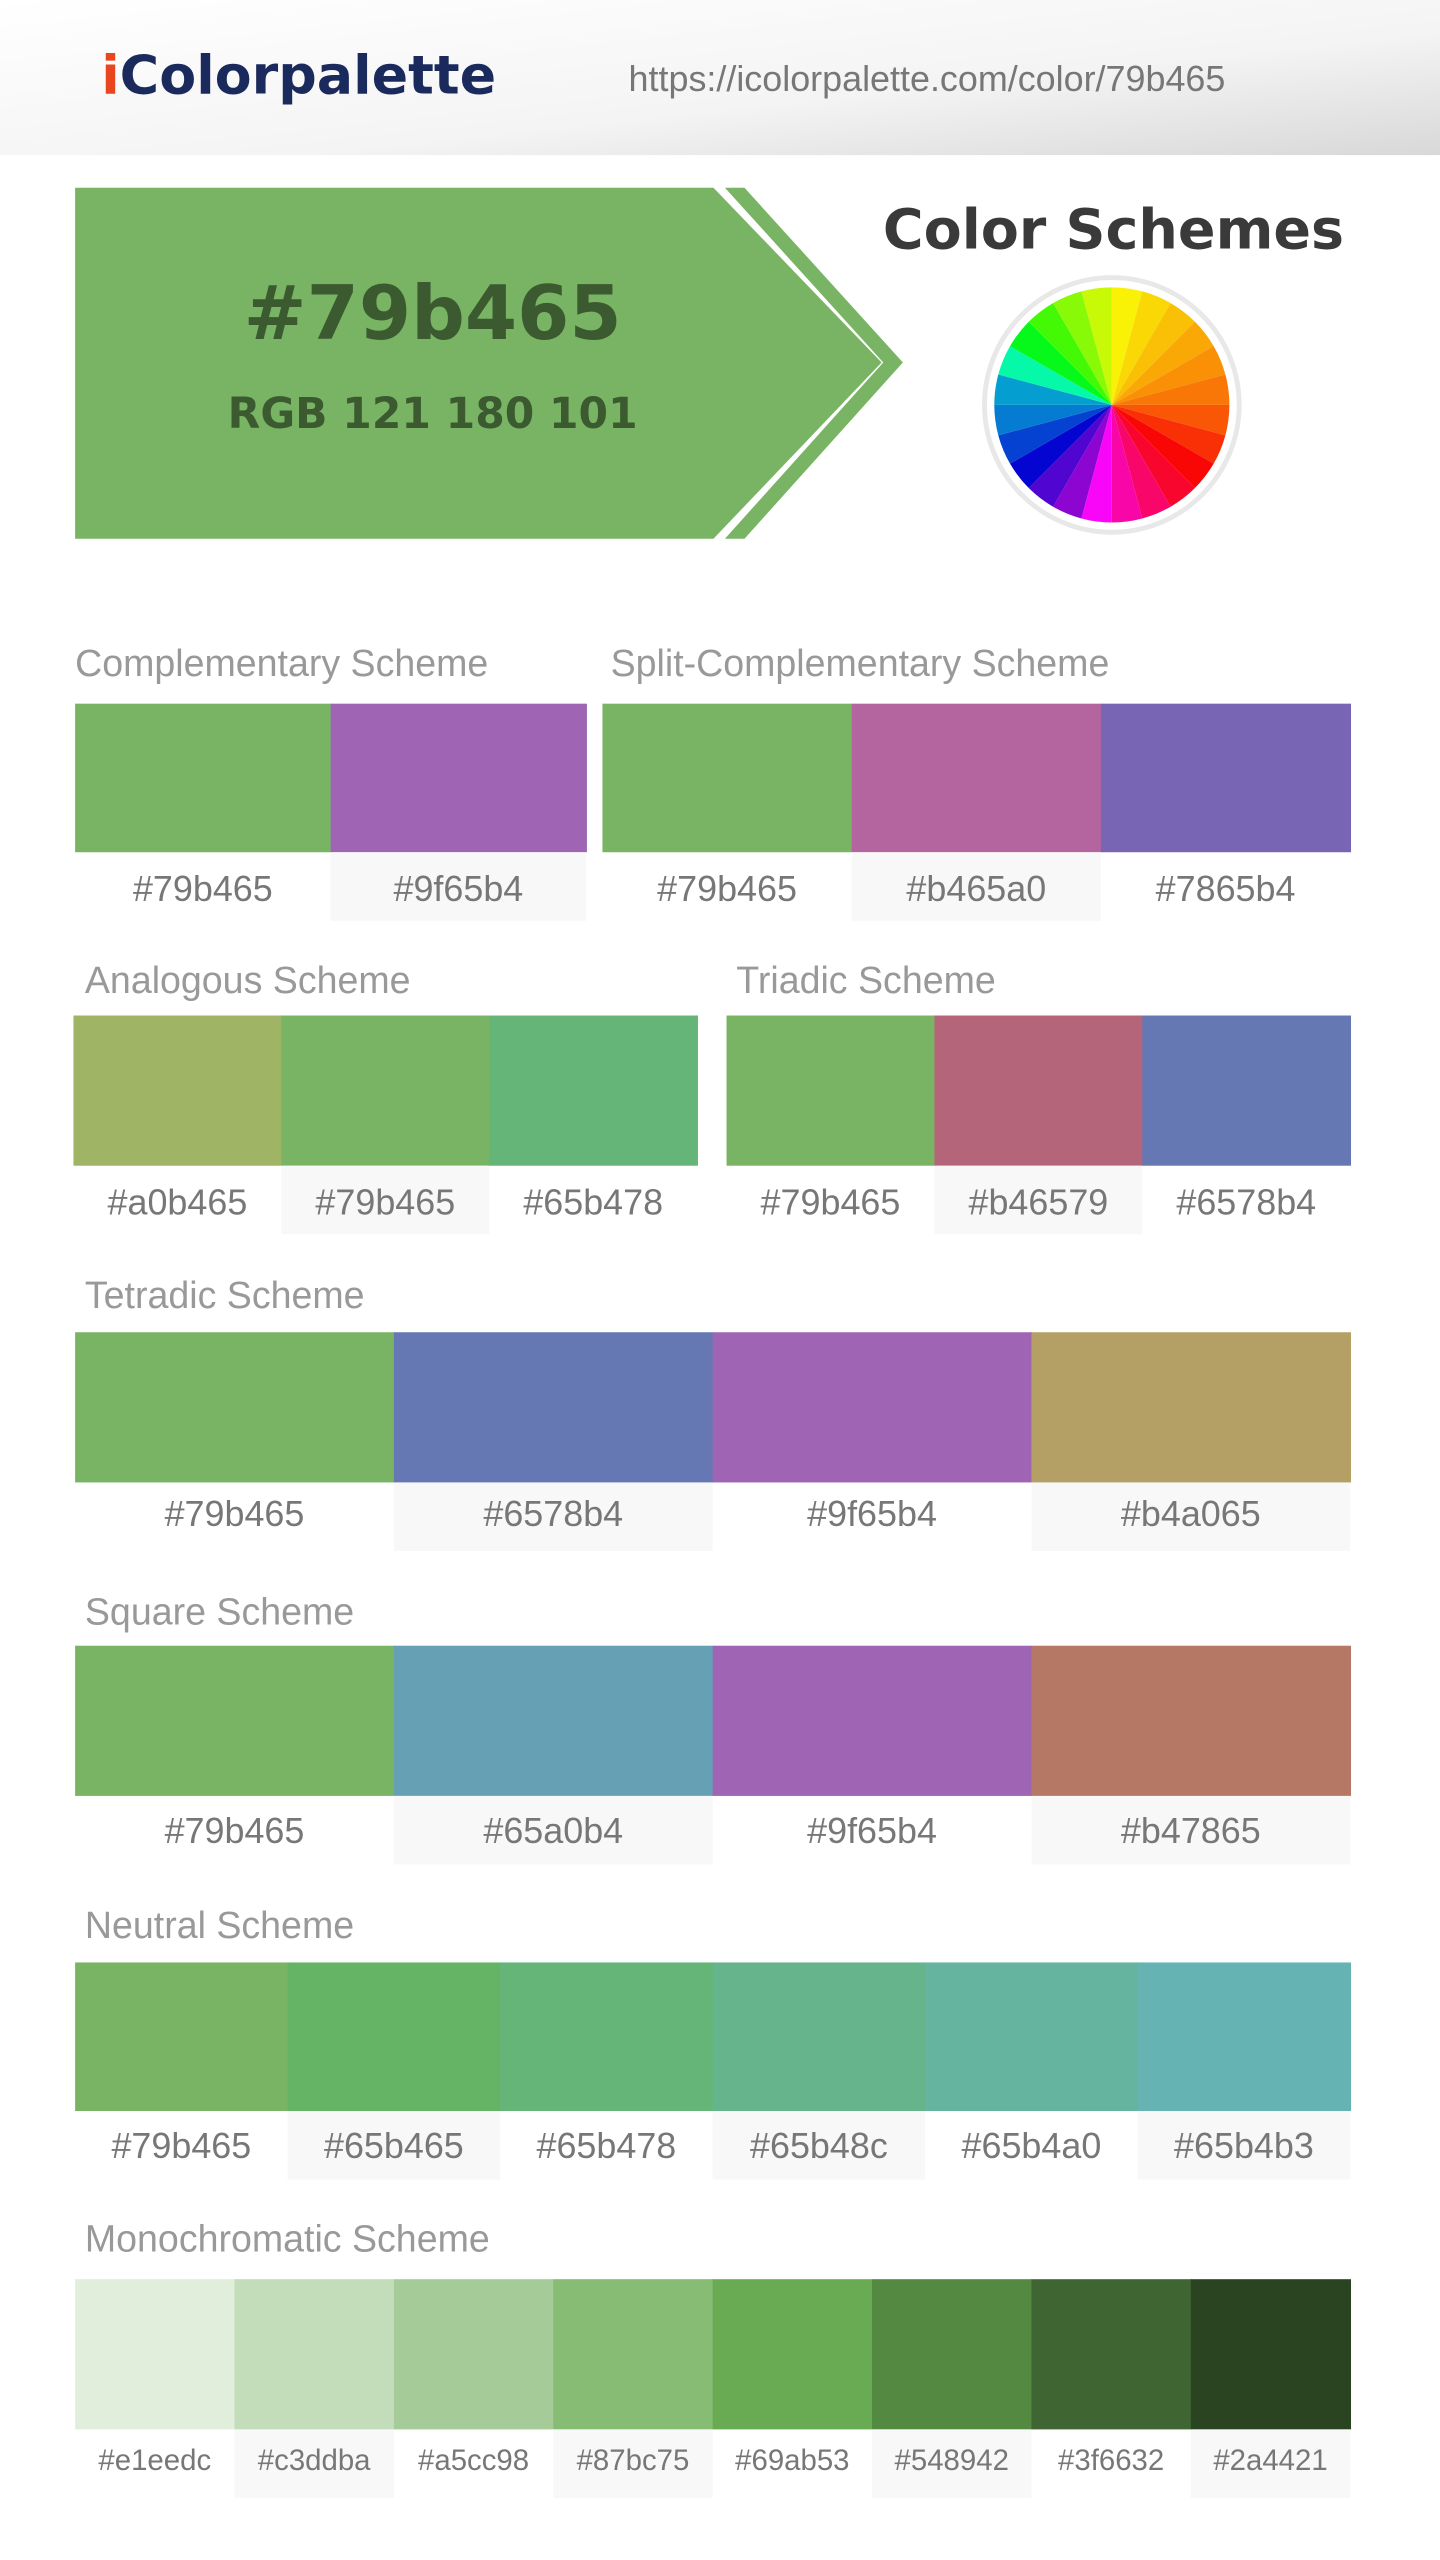 Image resolution: width=1440 pixels, height=2560 pixels. I want to click on hero-hex: #79b465, so click(433, 313).